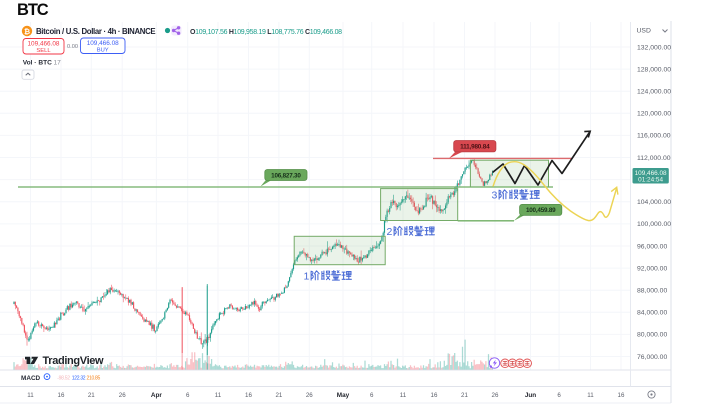 Image resolution: width=710 pixels, height=408 pixels. I want to click on svg-text: 2, so click(390, 232).